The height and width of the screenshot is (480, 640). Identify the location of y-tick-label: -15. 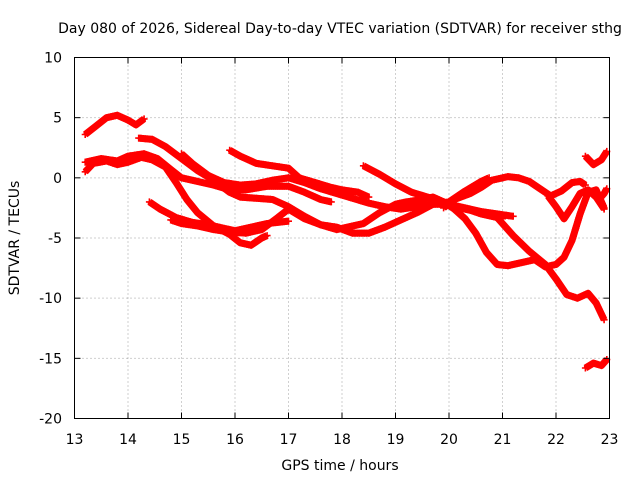
(50, 359).